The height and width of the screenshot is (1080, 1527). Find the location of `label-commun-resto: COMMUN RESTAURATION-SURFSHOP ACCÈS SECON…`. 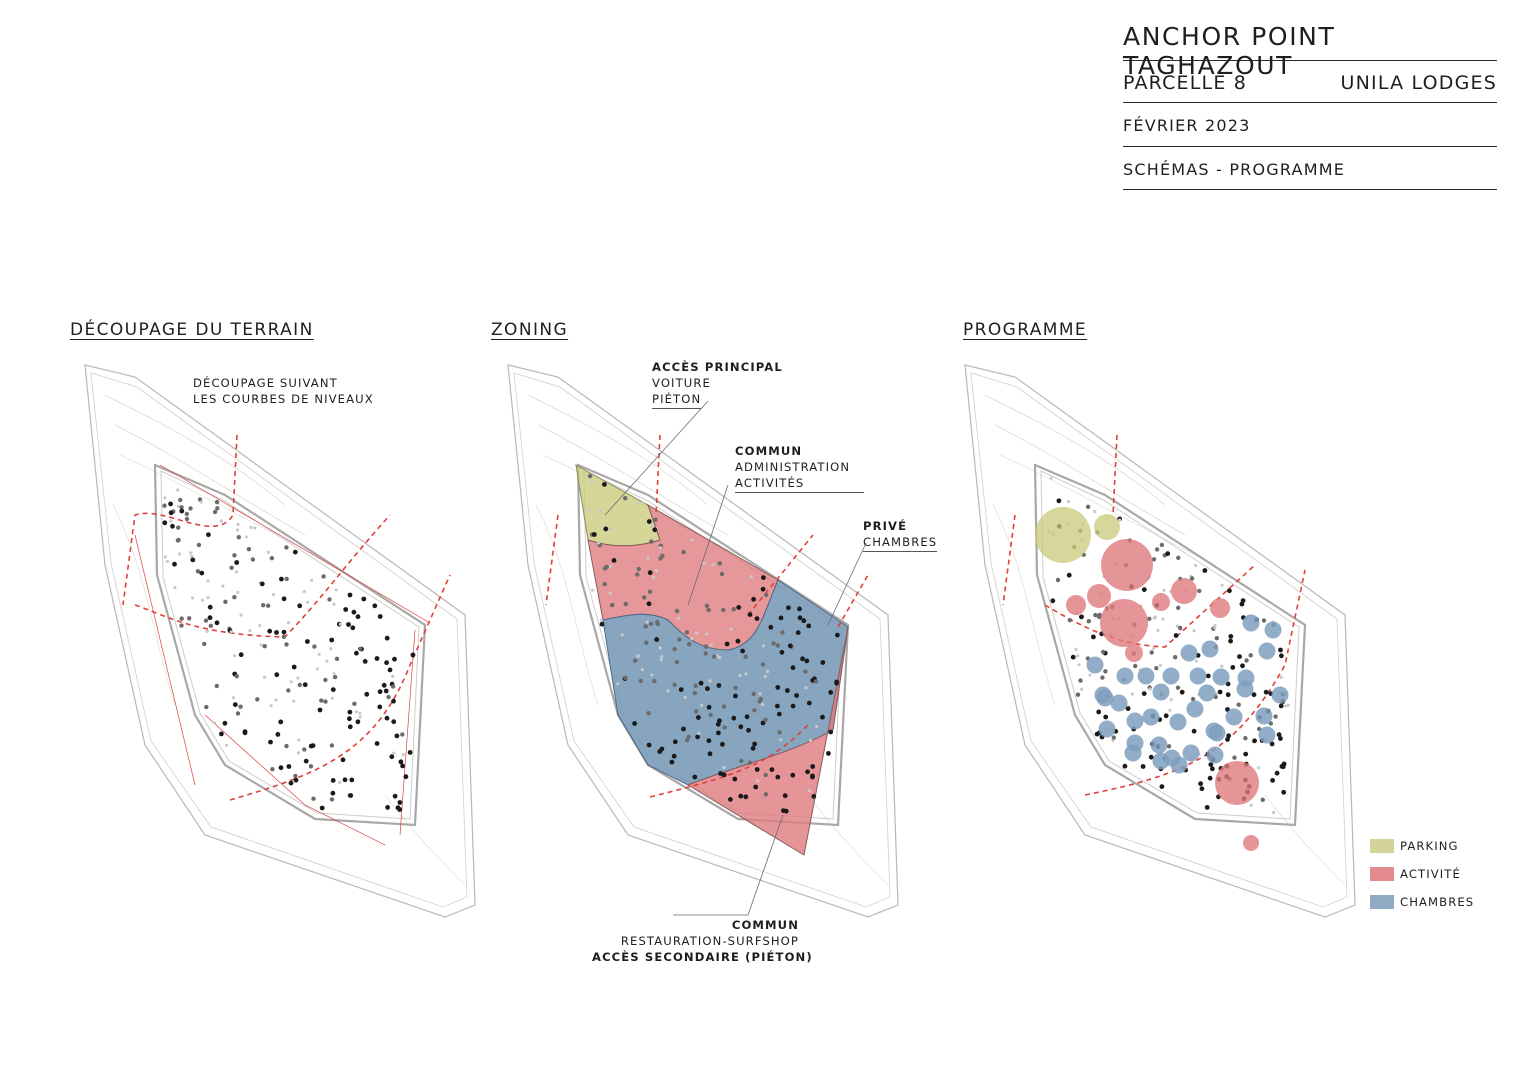

label-commun-resto: COMMUN RESTAURATION-SURFSHOP ACCÈS SECON… is located at coordinates (702, 941).